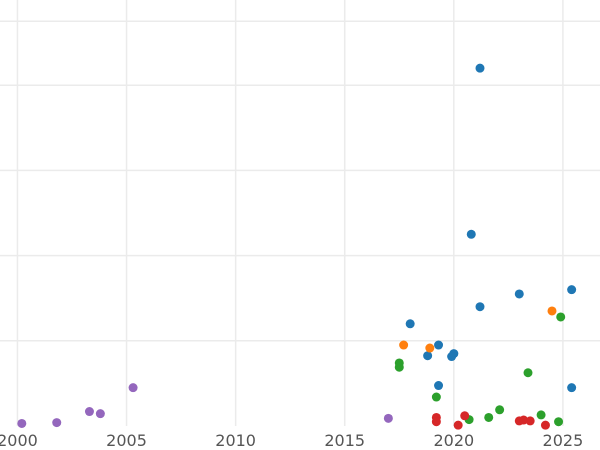 Image resolution: width=600 pixels, height=450 pixels. What do you see at coordinates (344, 440) in the screenshot?
I see `x-tick-label-2015: 2015` at bounding box center [344, 440].